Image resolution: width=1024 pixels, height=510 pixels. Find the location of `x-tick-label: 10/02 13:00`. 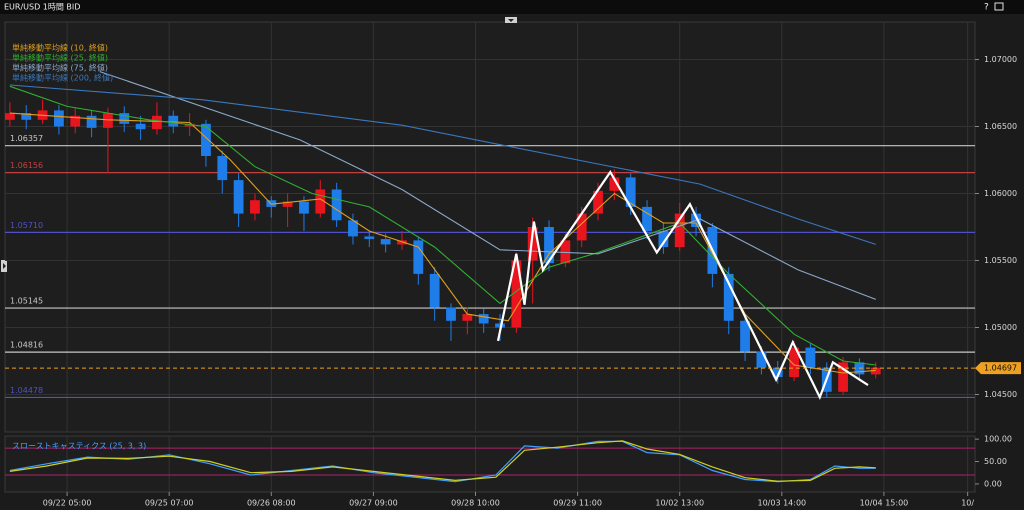

x-tick-label: 10/02 13:00 is located at coordinates (679, 503).